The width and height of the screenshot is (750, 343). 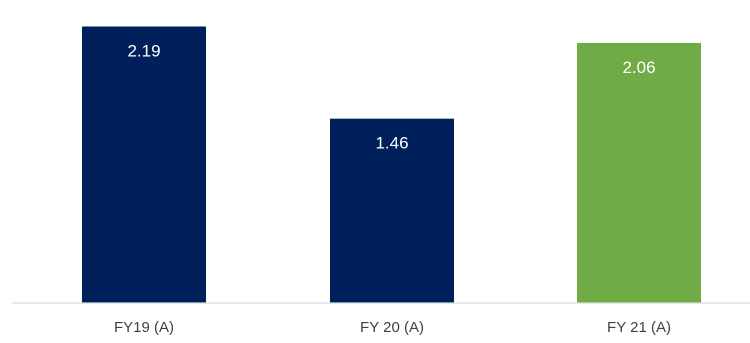 I want to click on x-axis-tick-labels: FY19 (A) FY 20 (A) FY 21 (A), so click(x=392, y=327).